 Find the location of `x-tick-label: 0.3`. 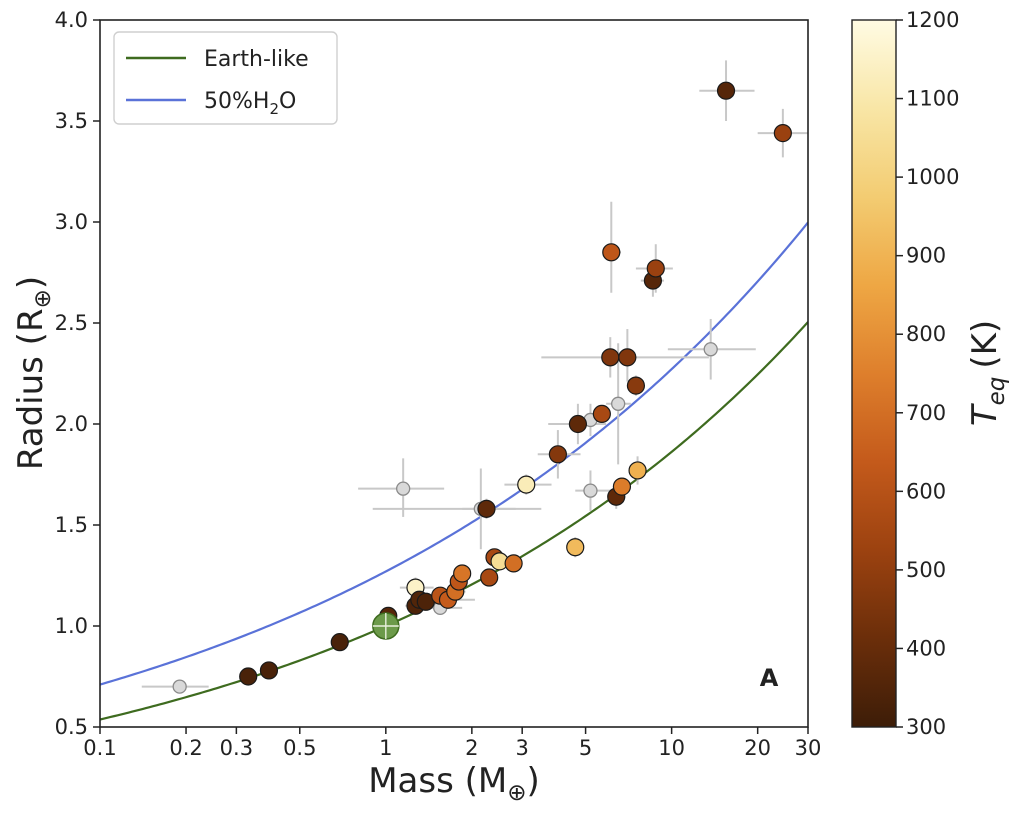

x-tick-label: 0.3 is located at coordinates (236, 748).